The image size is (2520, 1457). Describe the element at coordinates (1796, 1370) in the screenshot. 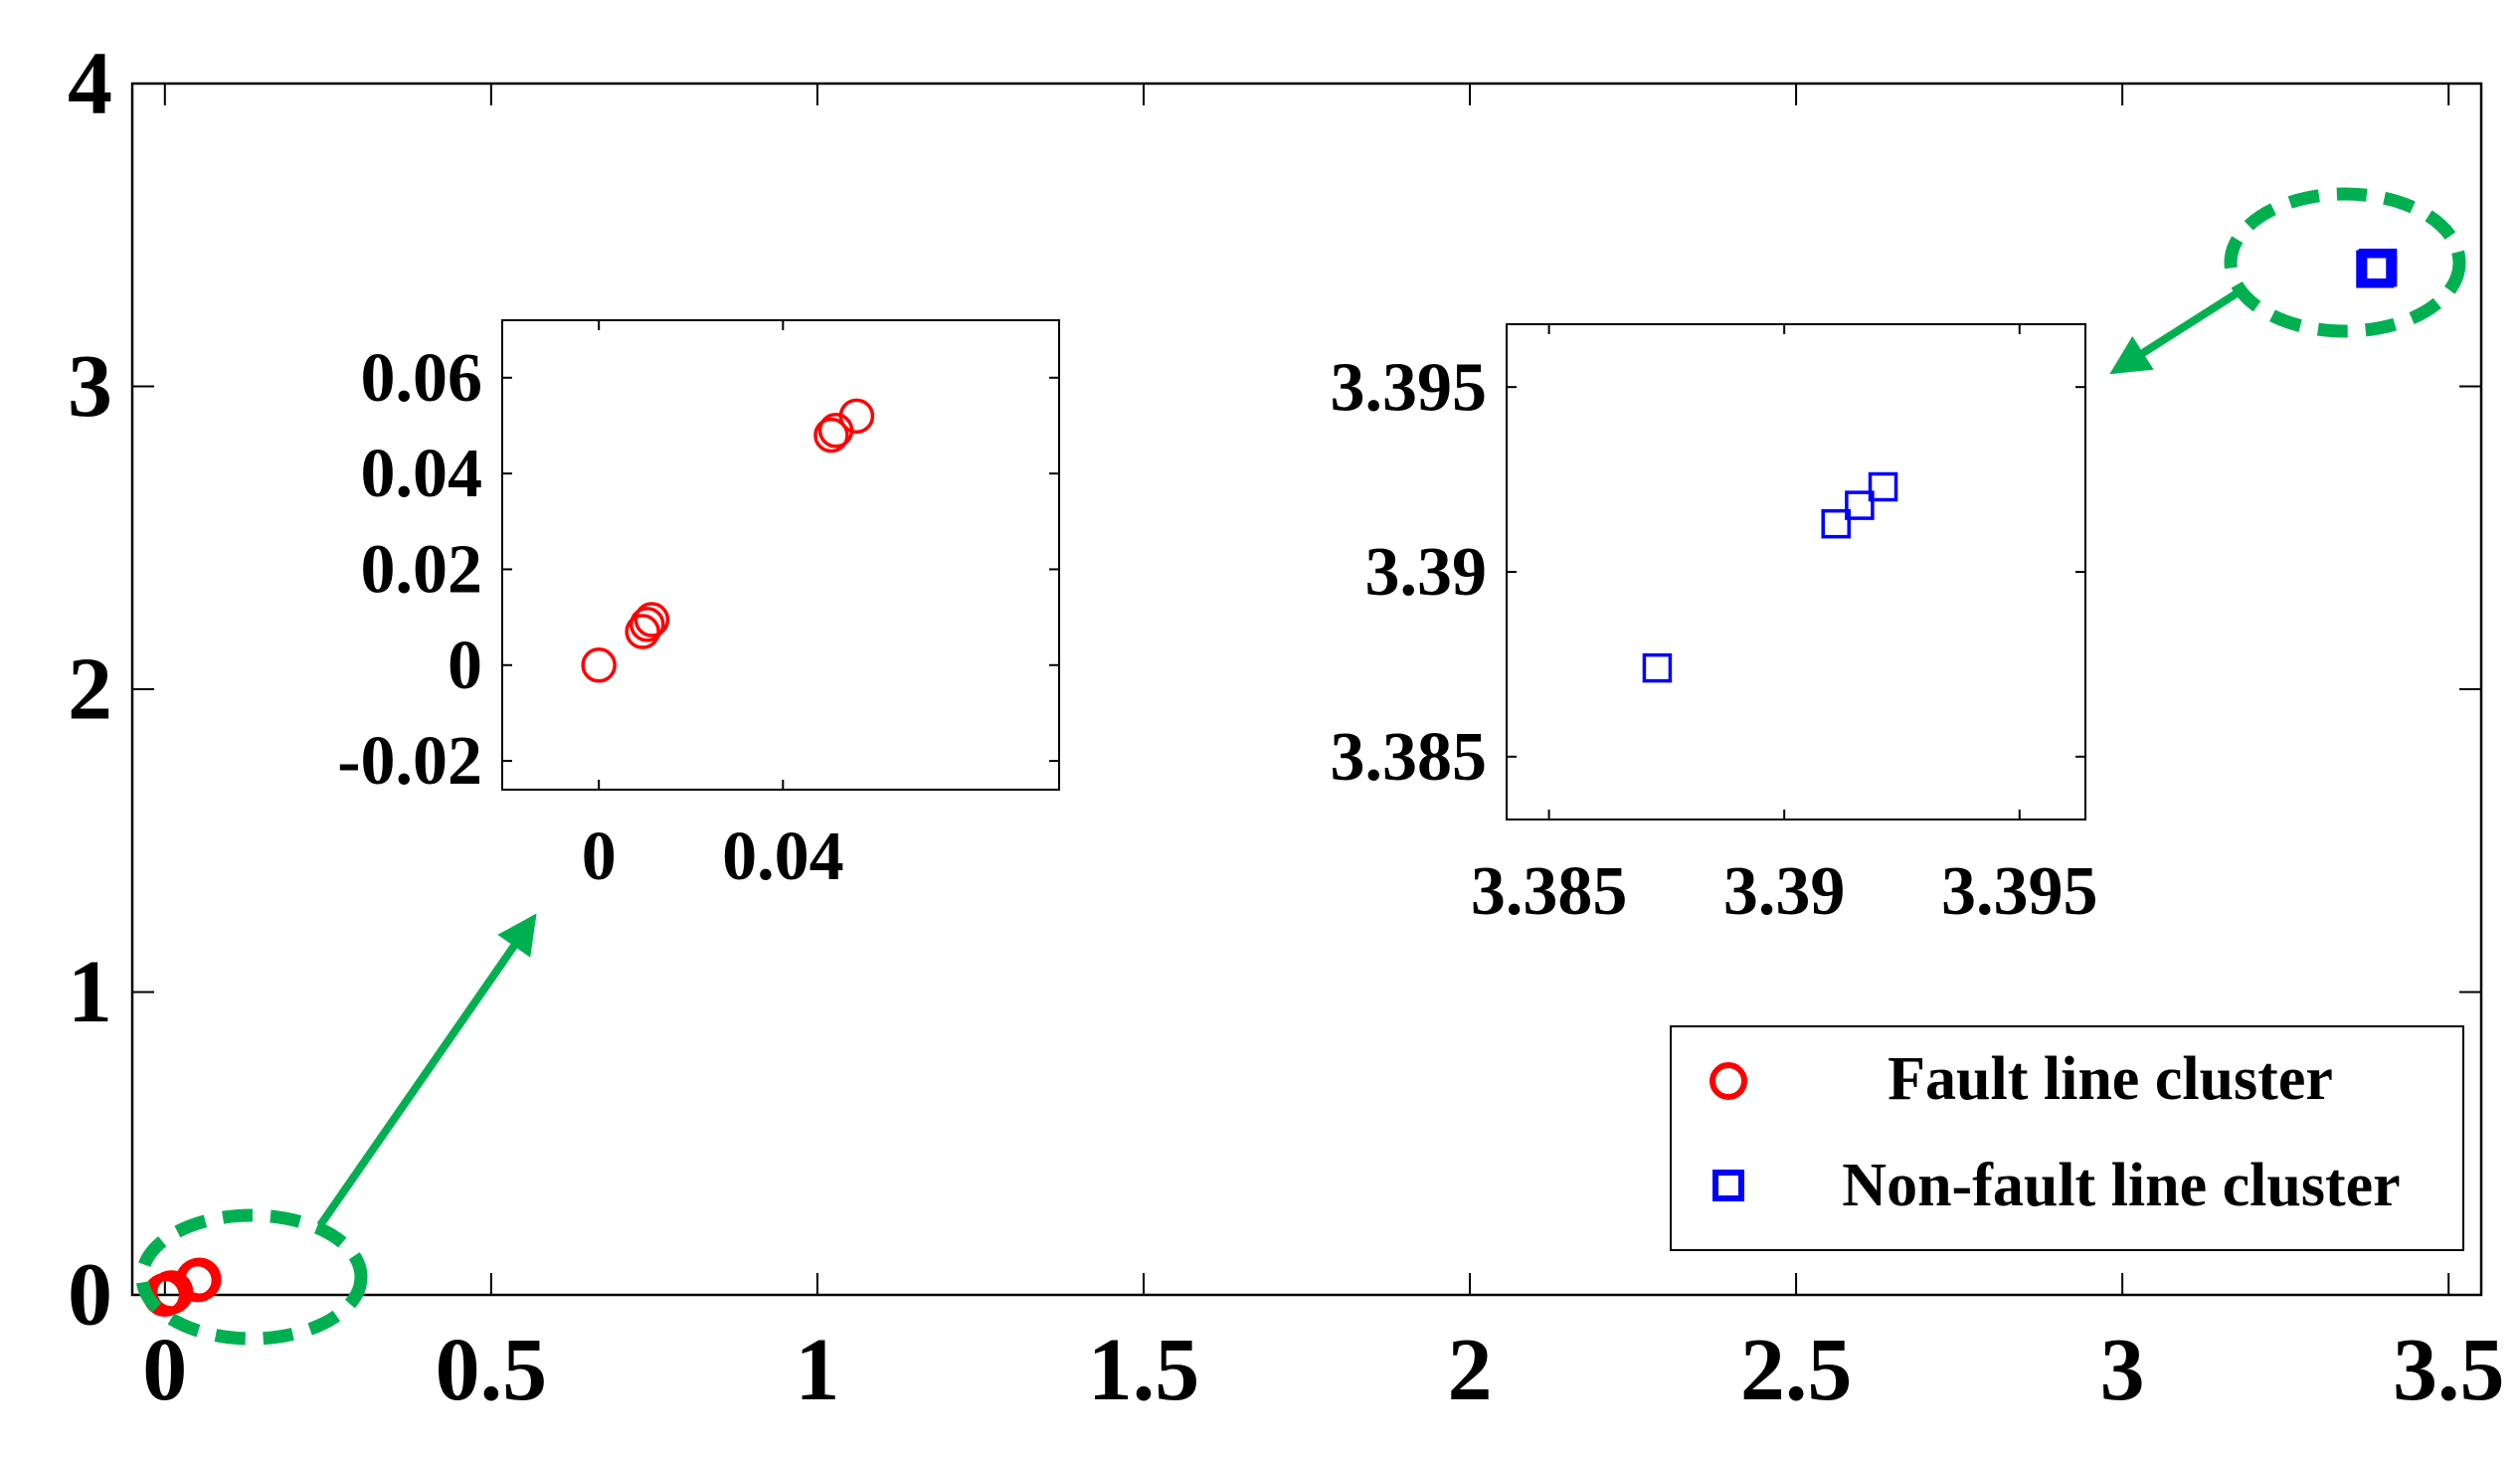

I see `main-xtick-label: 2.5` at that location.